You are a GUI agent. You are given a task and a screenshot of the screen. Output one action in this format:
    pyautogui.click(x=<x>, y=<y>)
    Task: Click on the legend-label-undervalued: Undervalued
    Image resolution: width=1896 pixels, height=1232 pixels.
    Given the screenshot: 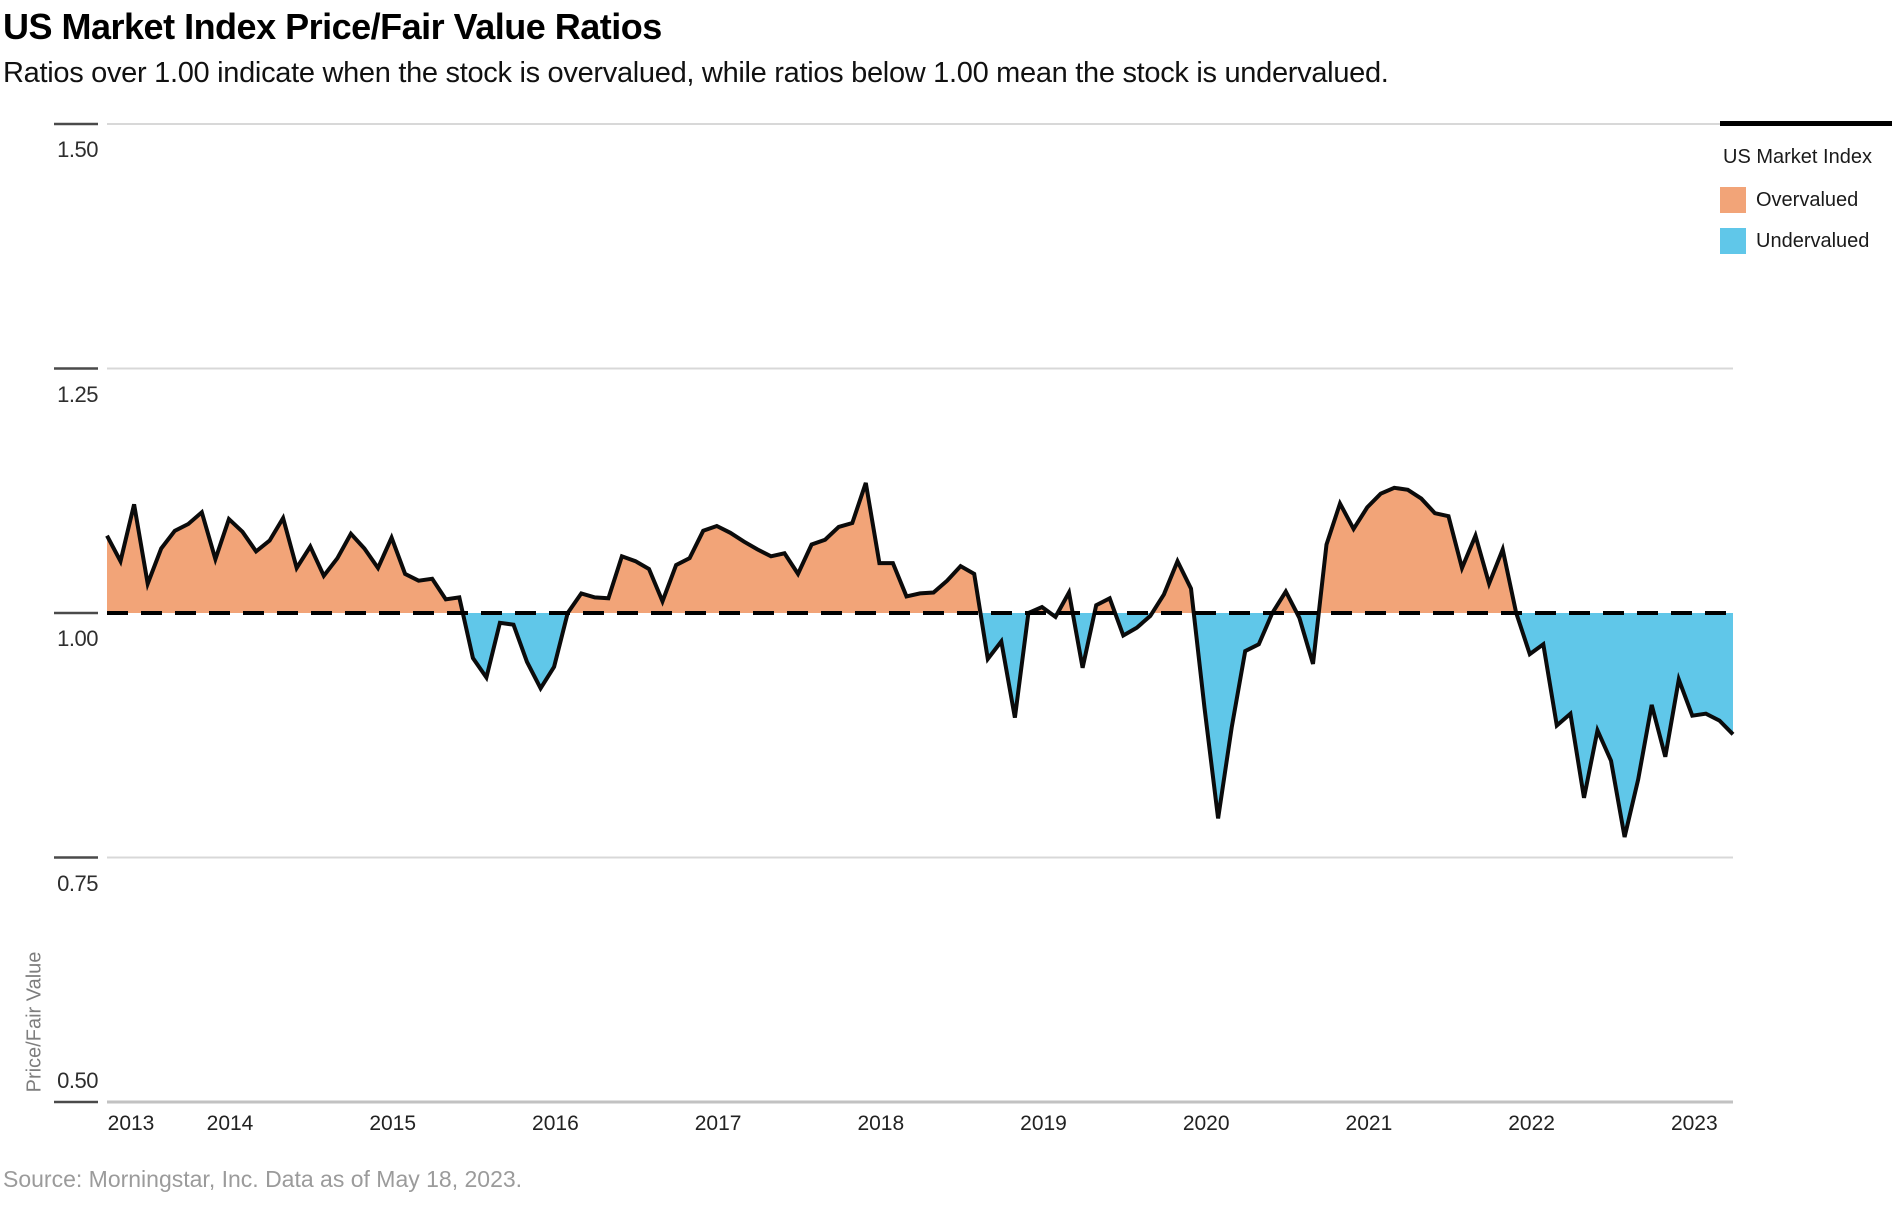 What is the action you would take?
    pyautogui.click(x=1813, y=241)
    